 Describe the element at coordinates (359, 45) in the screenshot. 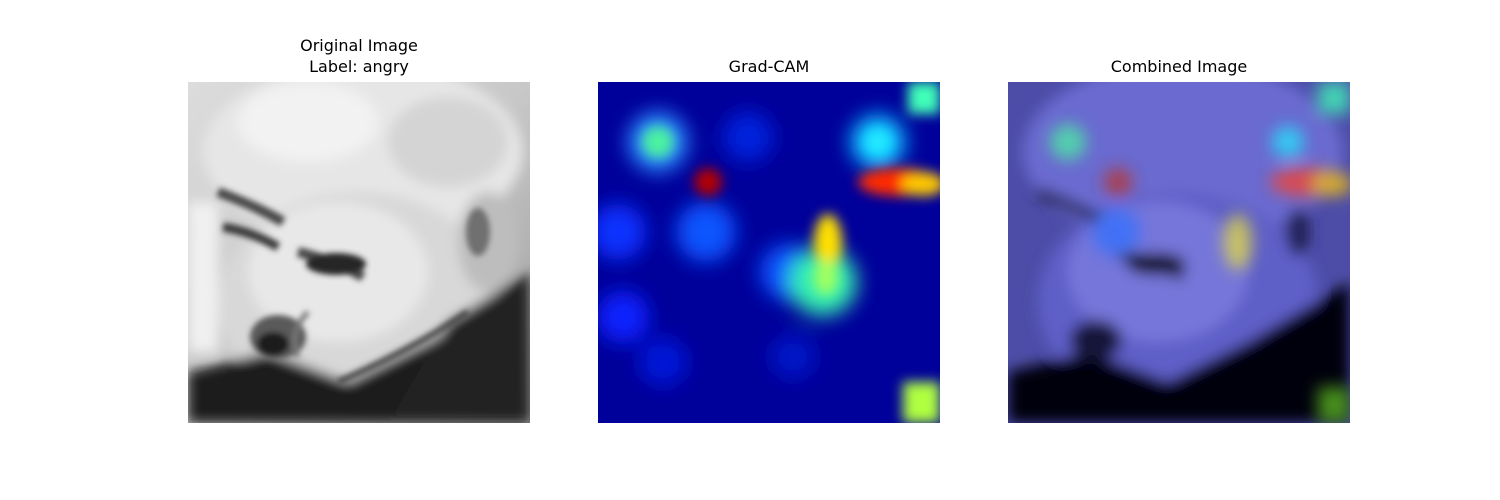

I see `original-image-title-line1: Original Image` at that location.